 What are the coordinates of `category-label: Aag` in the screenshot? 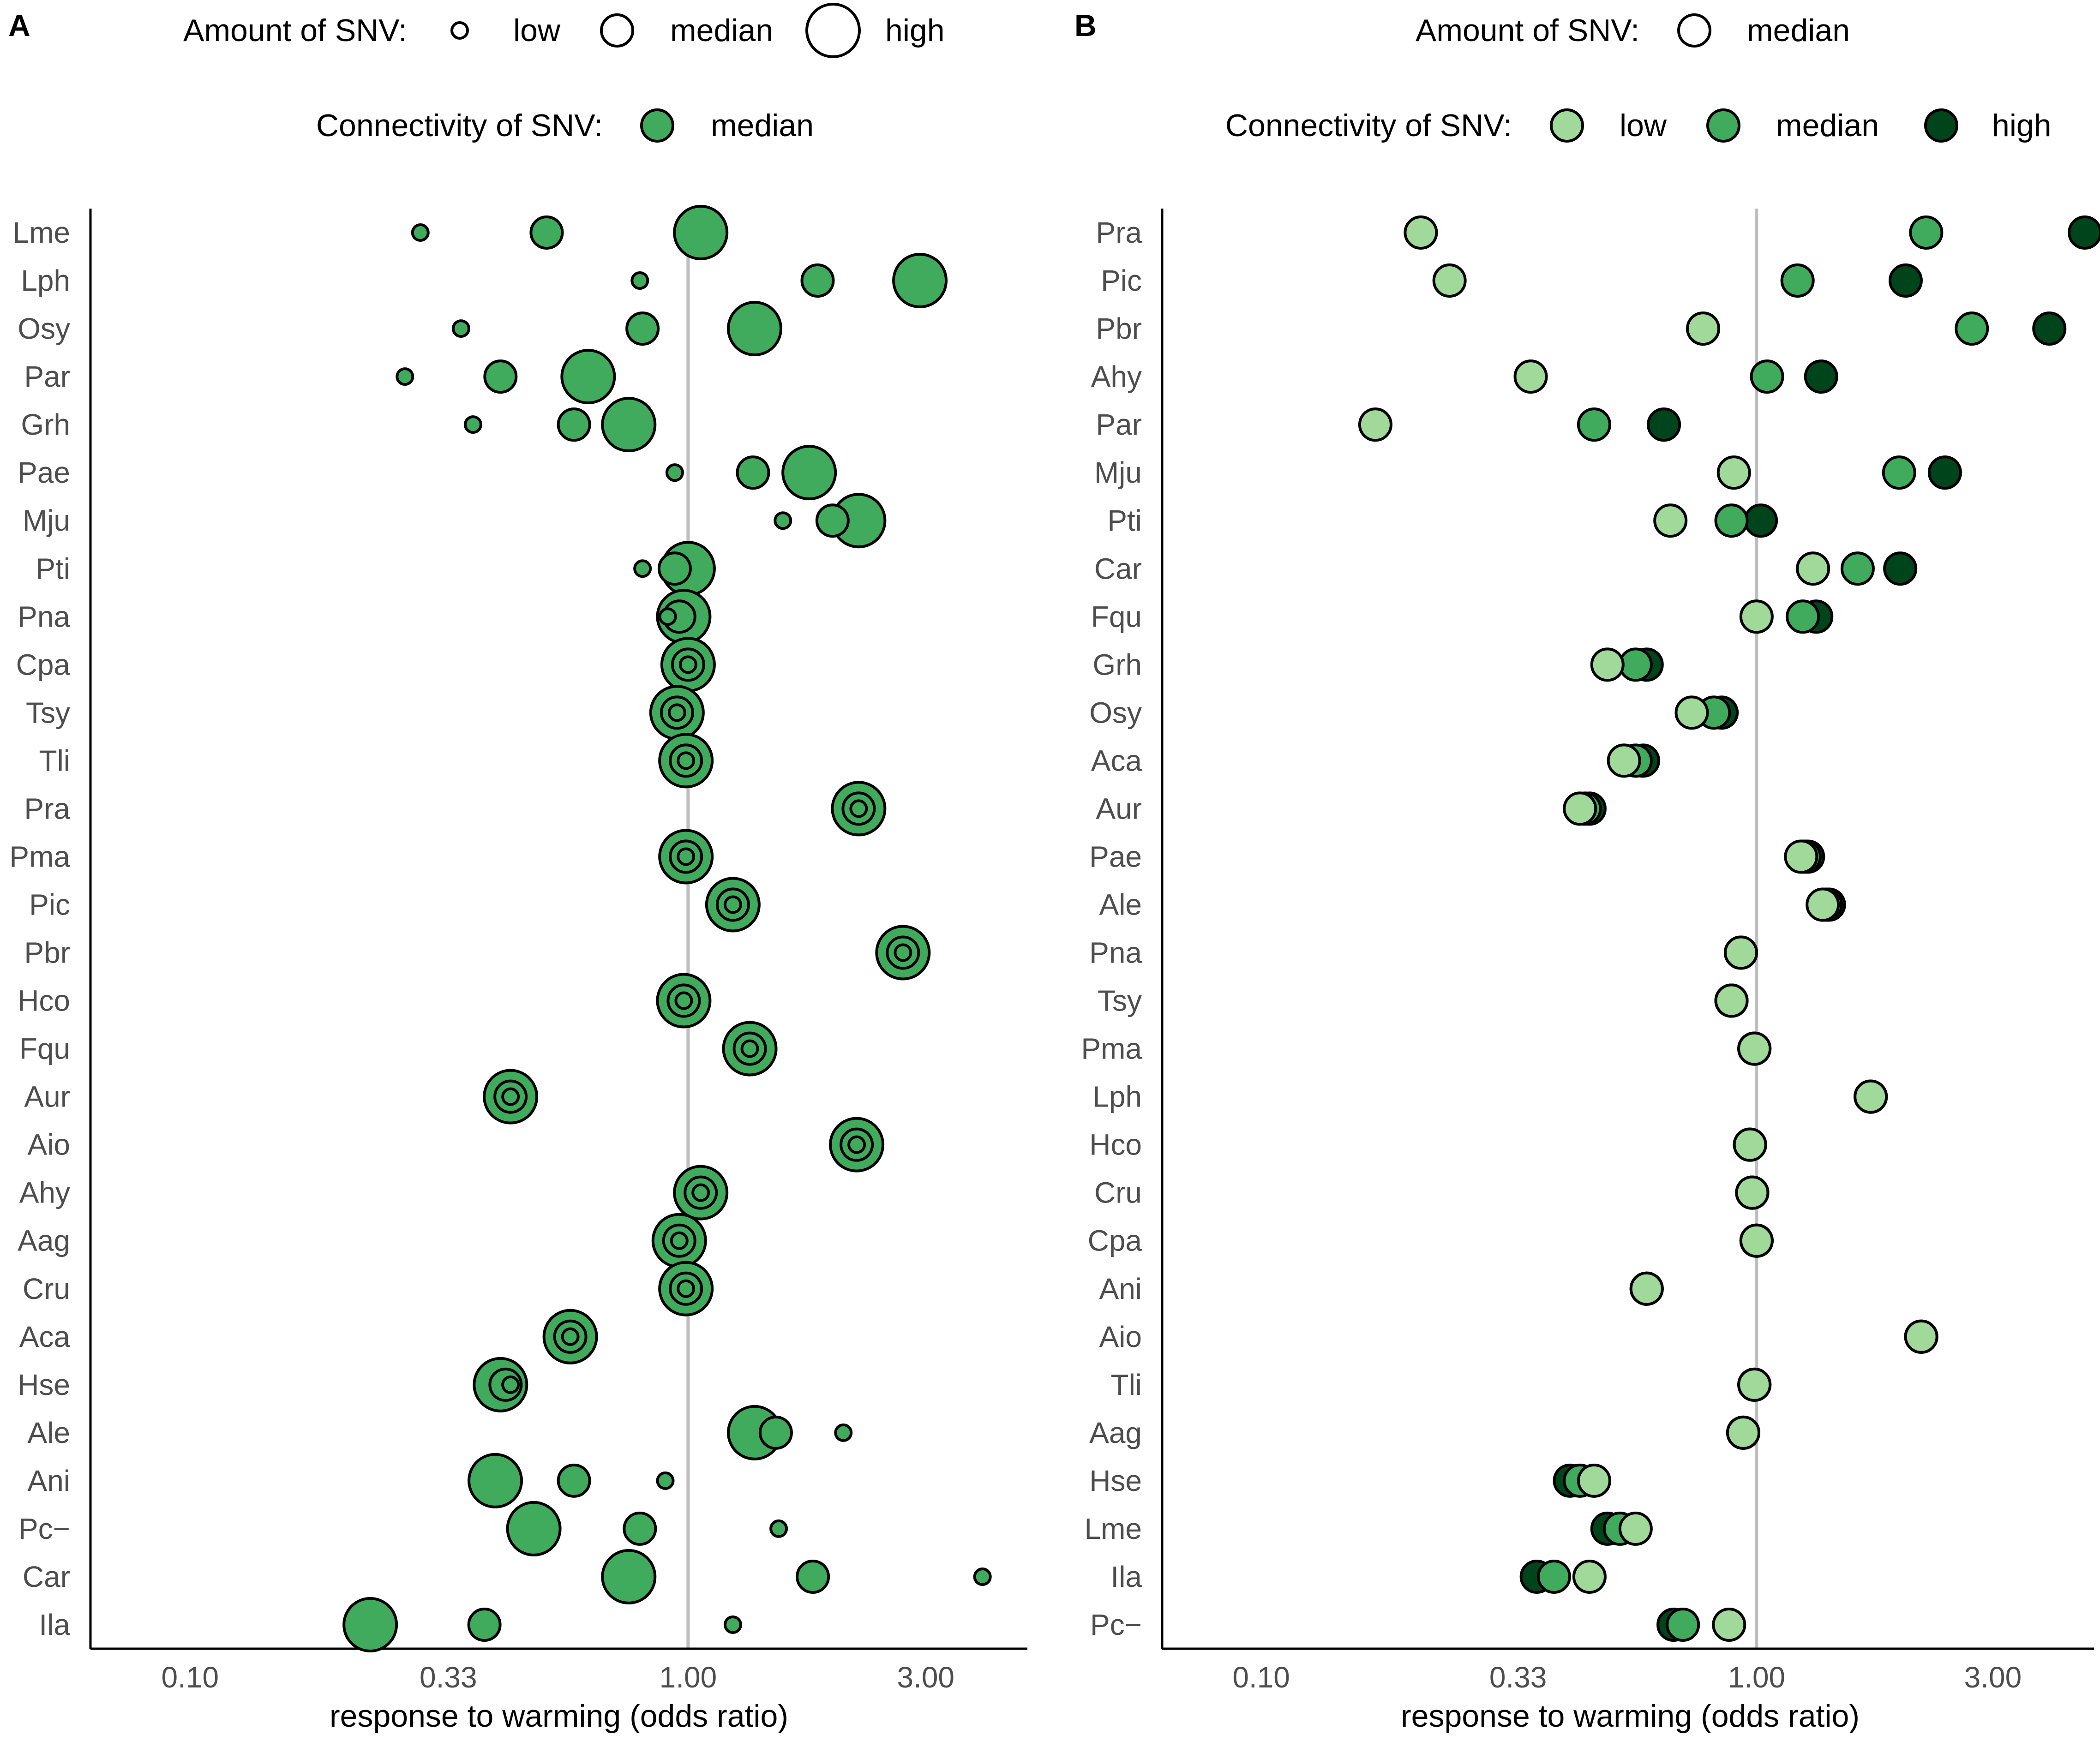 It's located at (44, 1241).